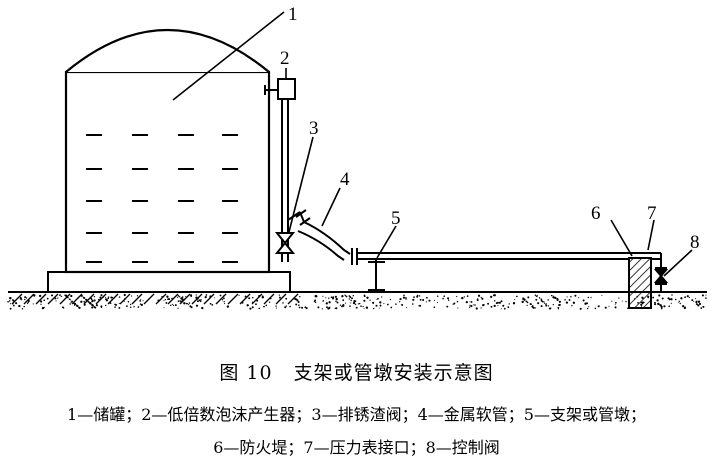  What do you see at coordinates (285, 243) in the screenshot?
I see `drain-valve` at bounding box center [285, 243].